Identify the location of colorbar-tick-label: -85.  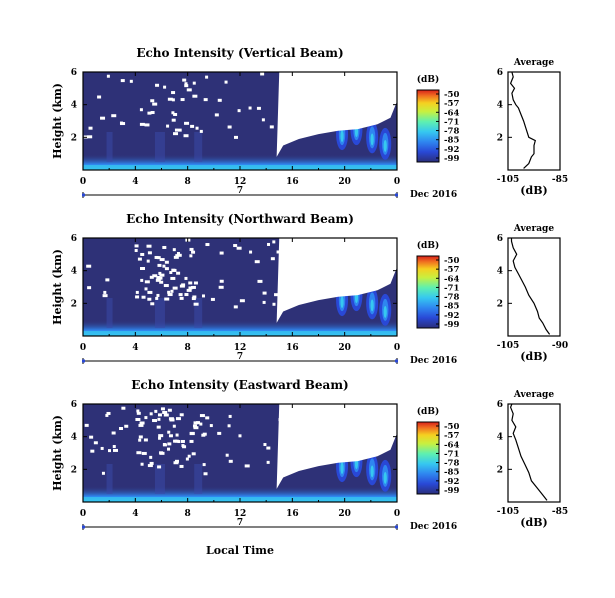
(451, 141).